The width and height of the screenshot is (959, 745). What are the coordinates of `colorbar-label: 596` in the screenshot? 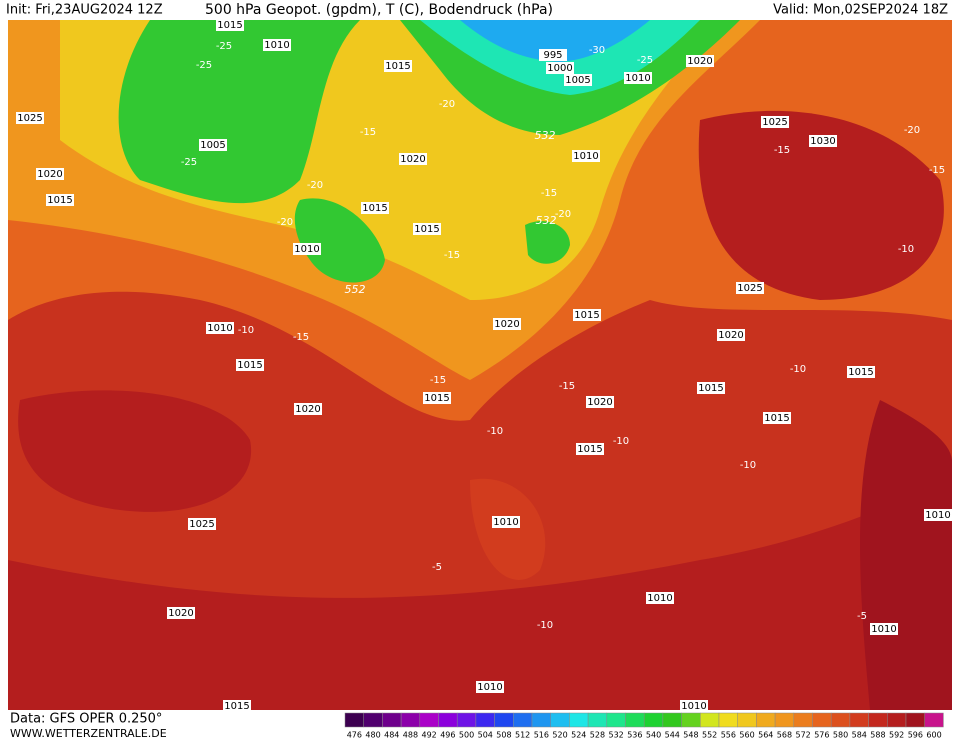 It's located at (915, 735).